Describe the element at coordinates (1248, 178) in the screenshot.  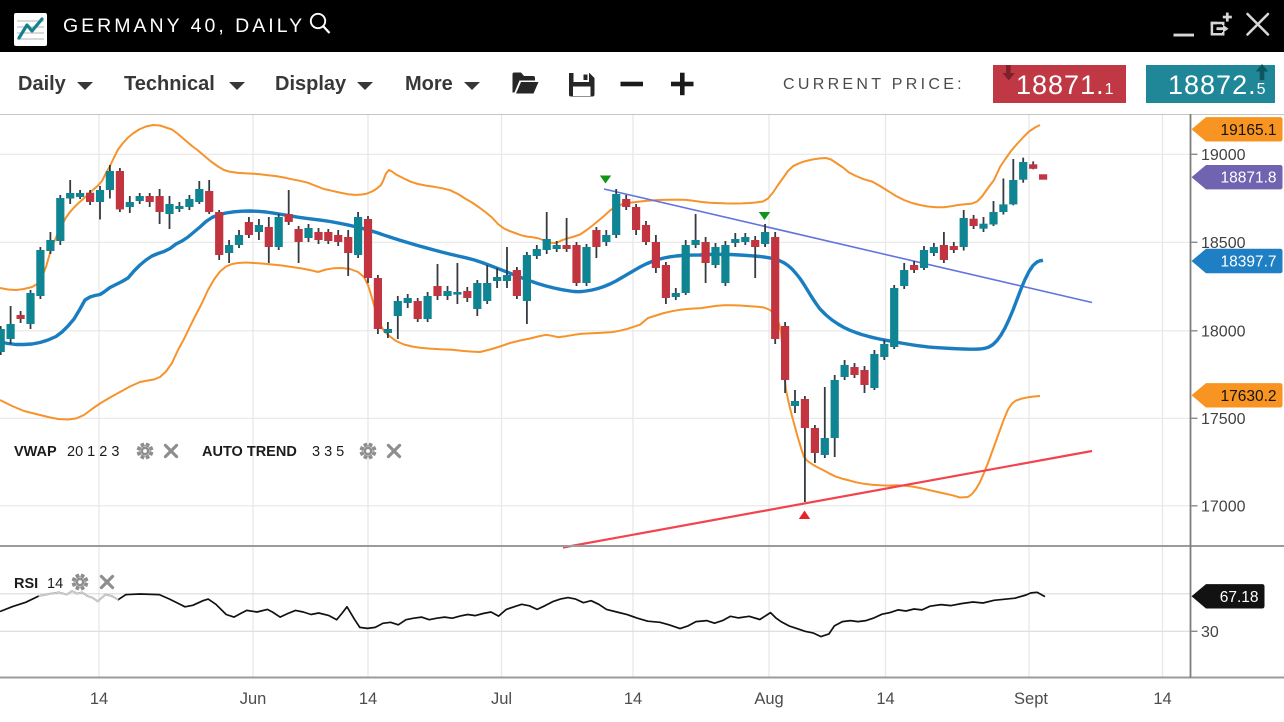
I see `svg-text: 18871.8` at that location.